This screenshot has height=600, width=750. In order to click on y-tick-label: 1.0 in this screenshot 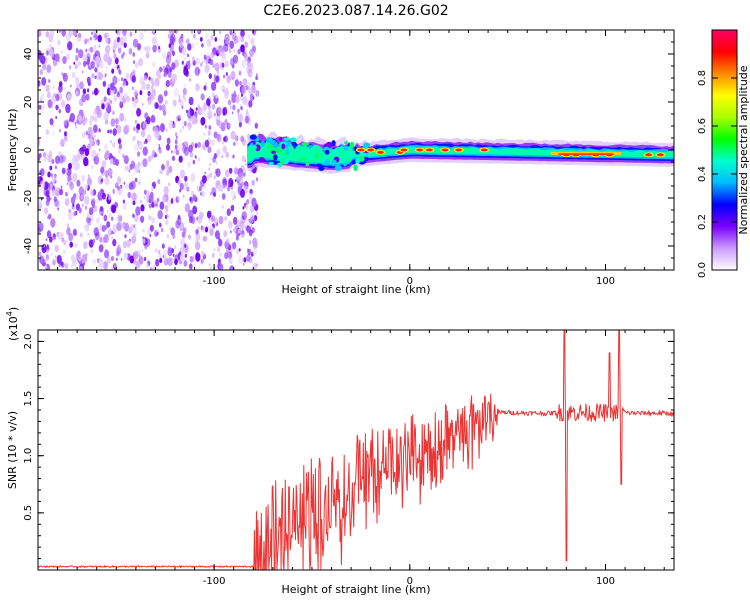, I will do `click(28, 456)`.